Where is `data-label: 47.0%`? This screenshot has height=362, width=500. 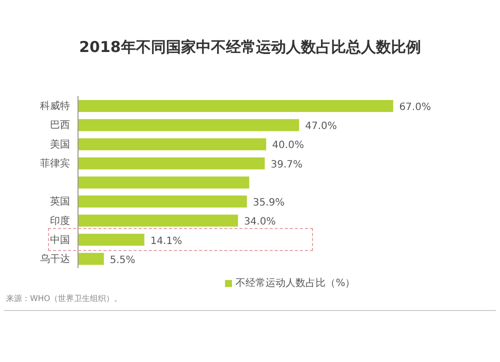
data-label: 47.0% is located at coordinates (321, 126).